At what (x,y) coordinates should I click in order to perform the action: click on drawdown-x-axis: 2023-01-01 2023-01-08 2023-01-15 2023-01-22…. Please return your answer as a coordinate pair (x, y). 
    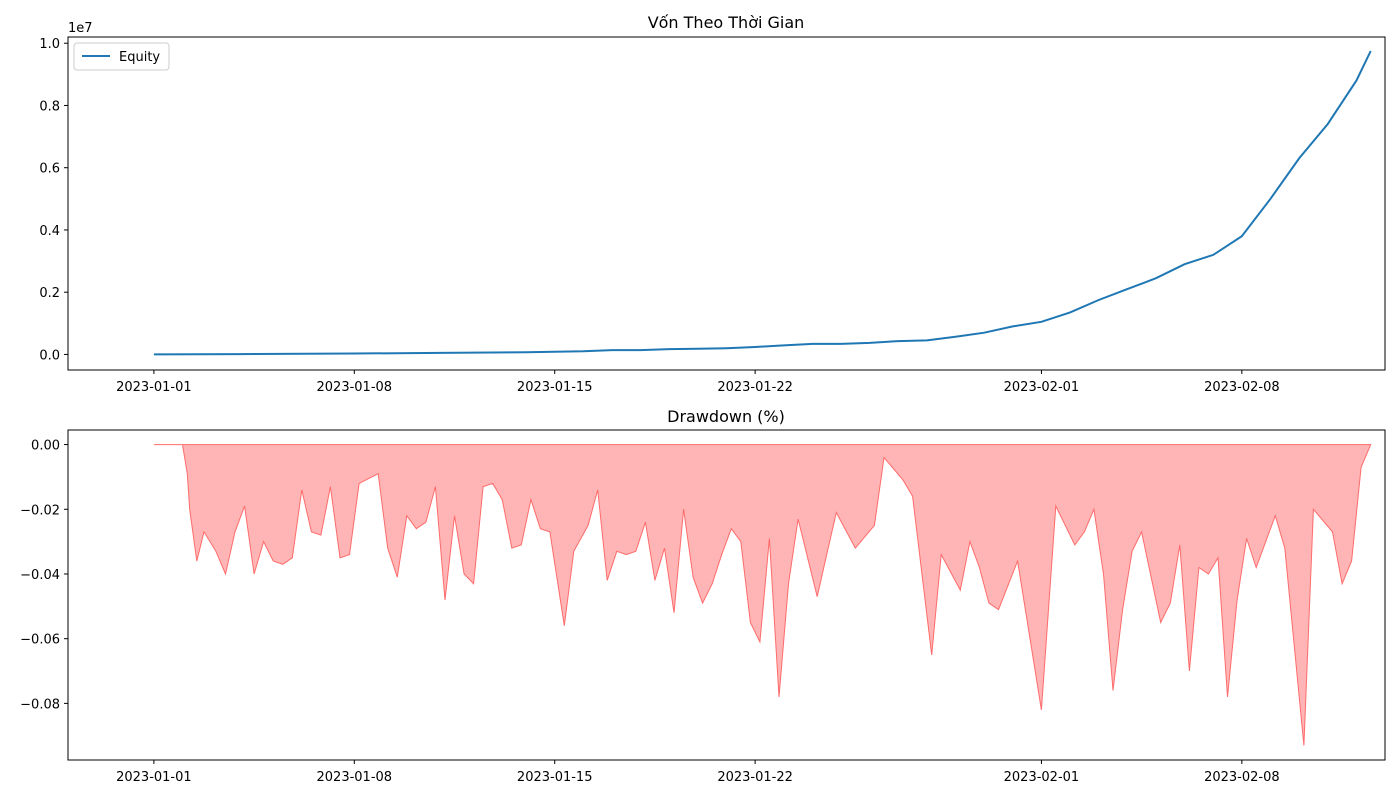
    Looking at the image, I should click on (698, 772).